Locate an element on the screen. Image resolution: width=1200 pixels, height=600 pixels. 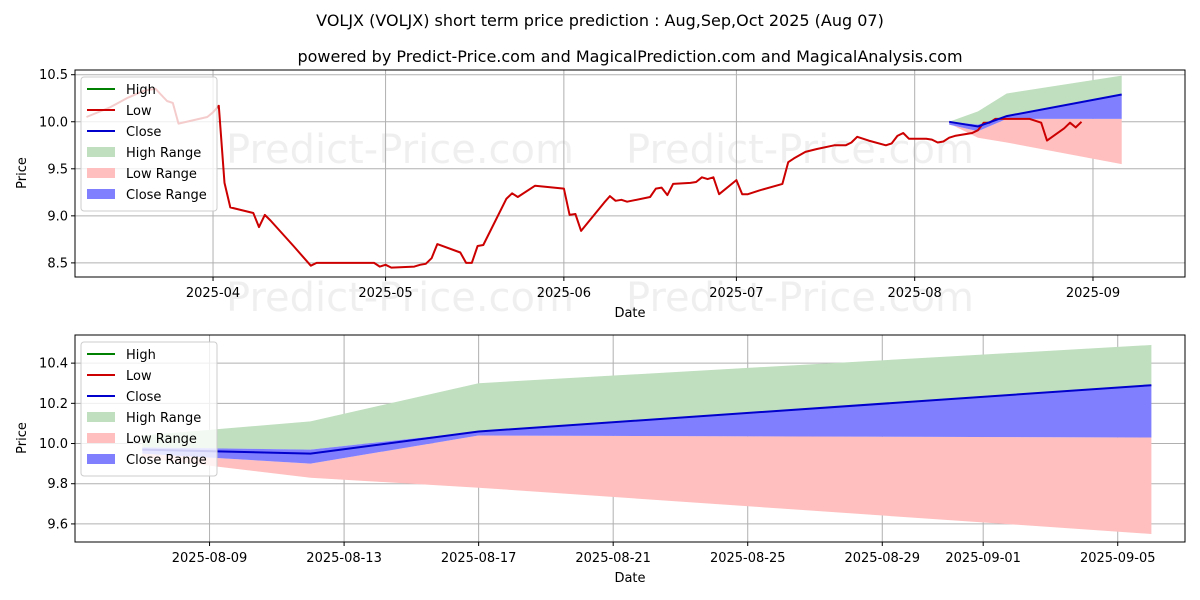
y-tick-label: 10.2 is located at coordinates (53, 404).